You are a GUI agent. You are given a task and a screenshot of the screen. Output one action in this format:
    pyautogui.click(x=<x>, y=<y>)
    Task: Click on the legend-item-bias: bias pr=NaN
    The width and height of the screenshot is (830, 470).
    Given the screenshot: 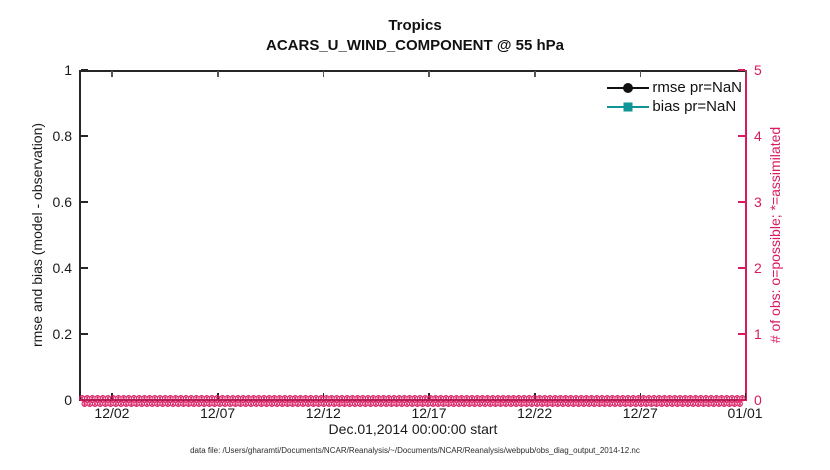 What is the action you would take?
    pyautogui.click(x=674, y=106)
    